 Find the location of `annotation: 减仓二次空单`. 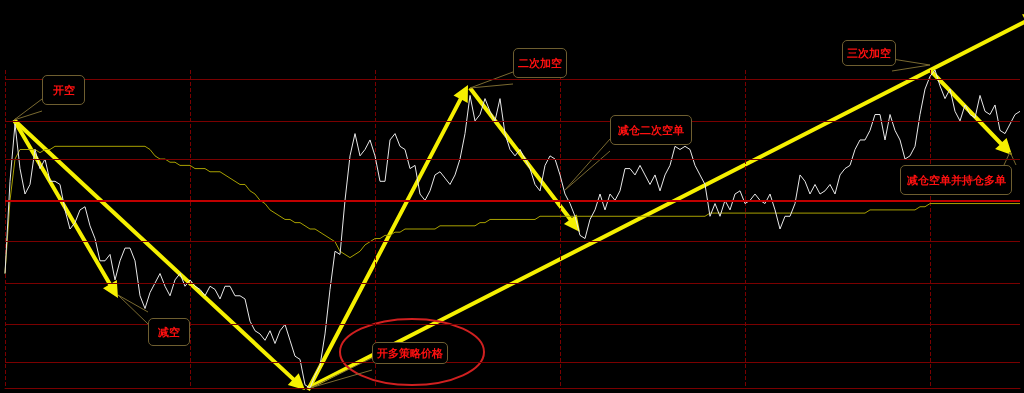

annotation: 减仓二次空单 is located at coordinates (651, 130).